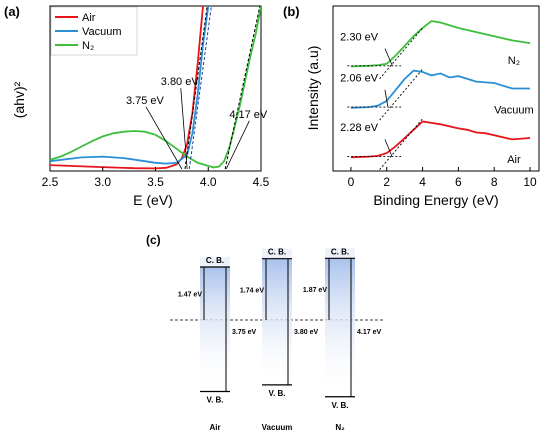 The image size is (550, 440). I want to click on total-gap-label-1: 3.80 eV, so click(306, 332).